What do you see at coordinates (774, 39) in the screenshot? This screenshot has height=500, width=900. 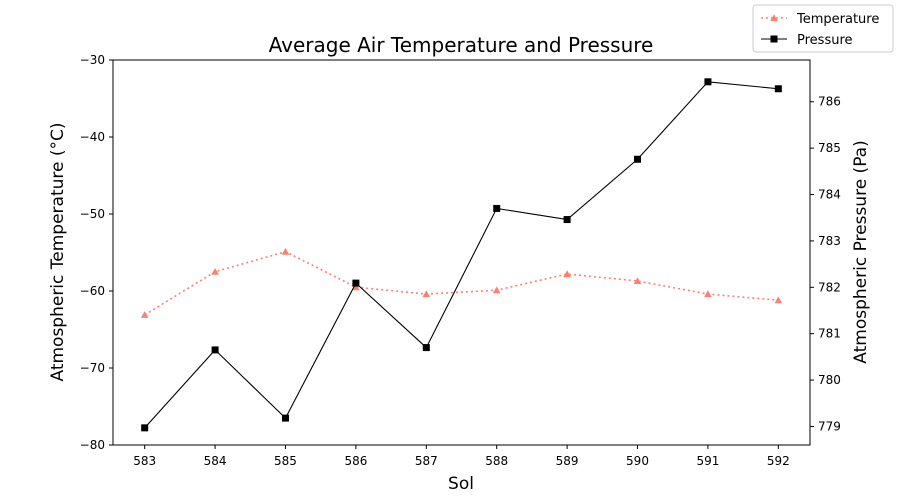 I see `legend-pressure-marker` at bounding box center [774, 39].